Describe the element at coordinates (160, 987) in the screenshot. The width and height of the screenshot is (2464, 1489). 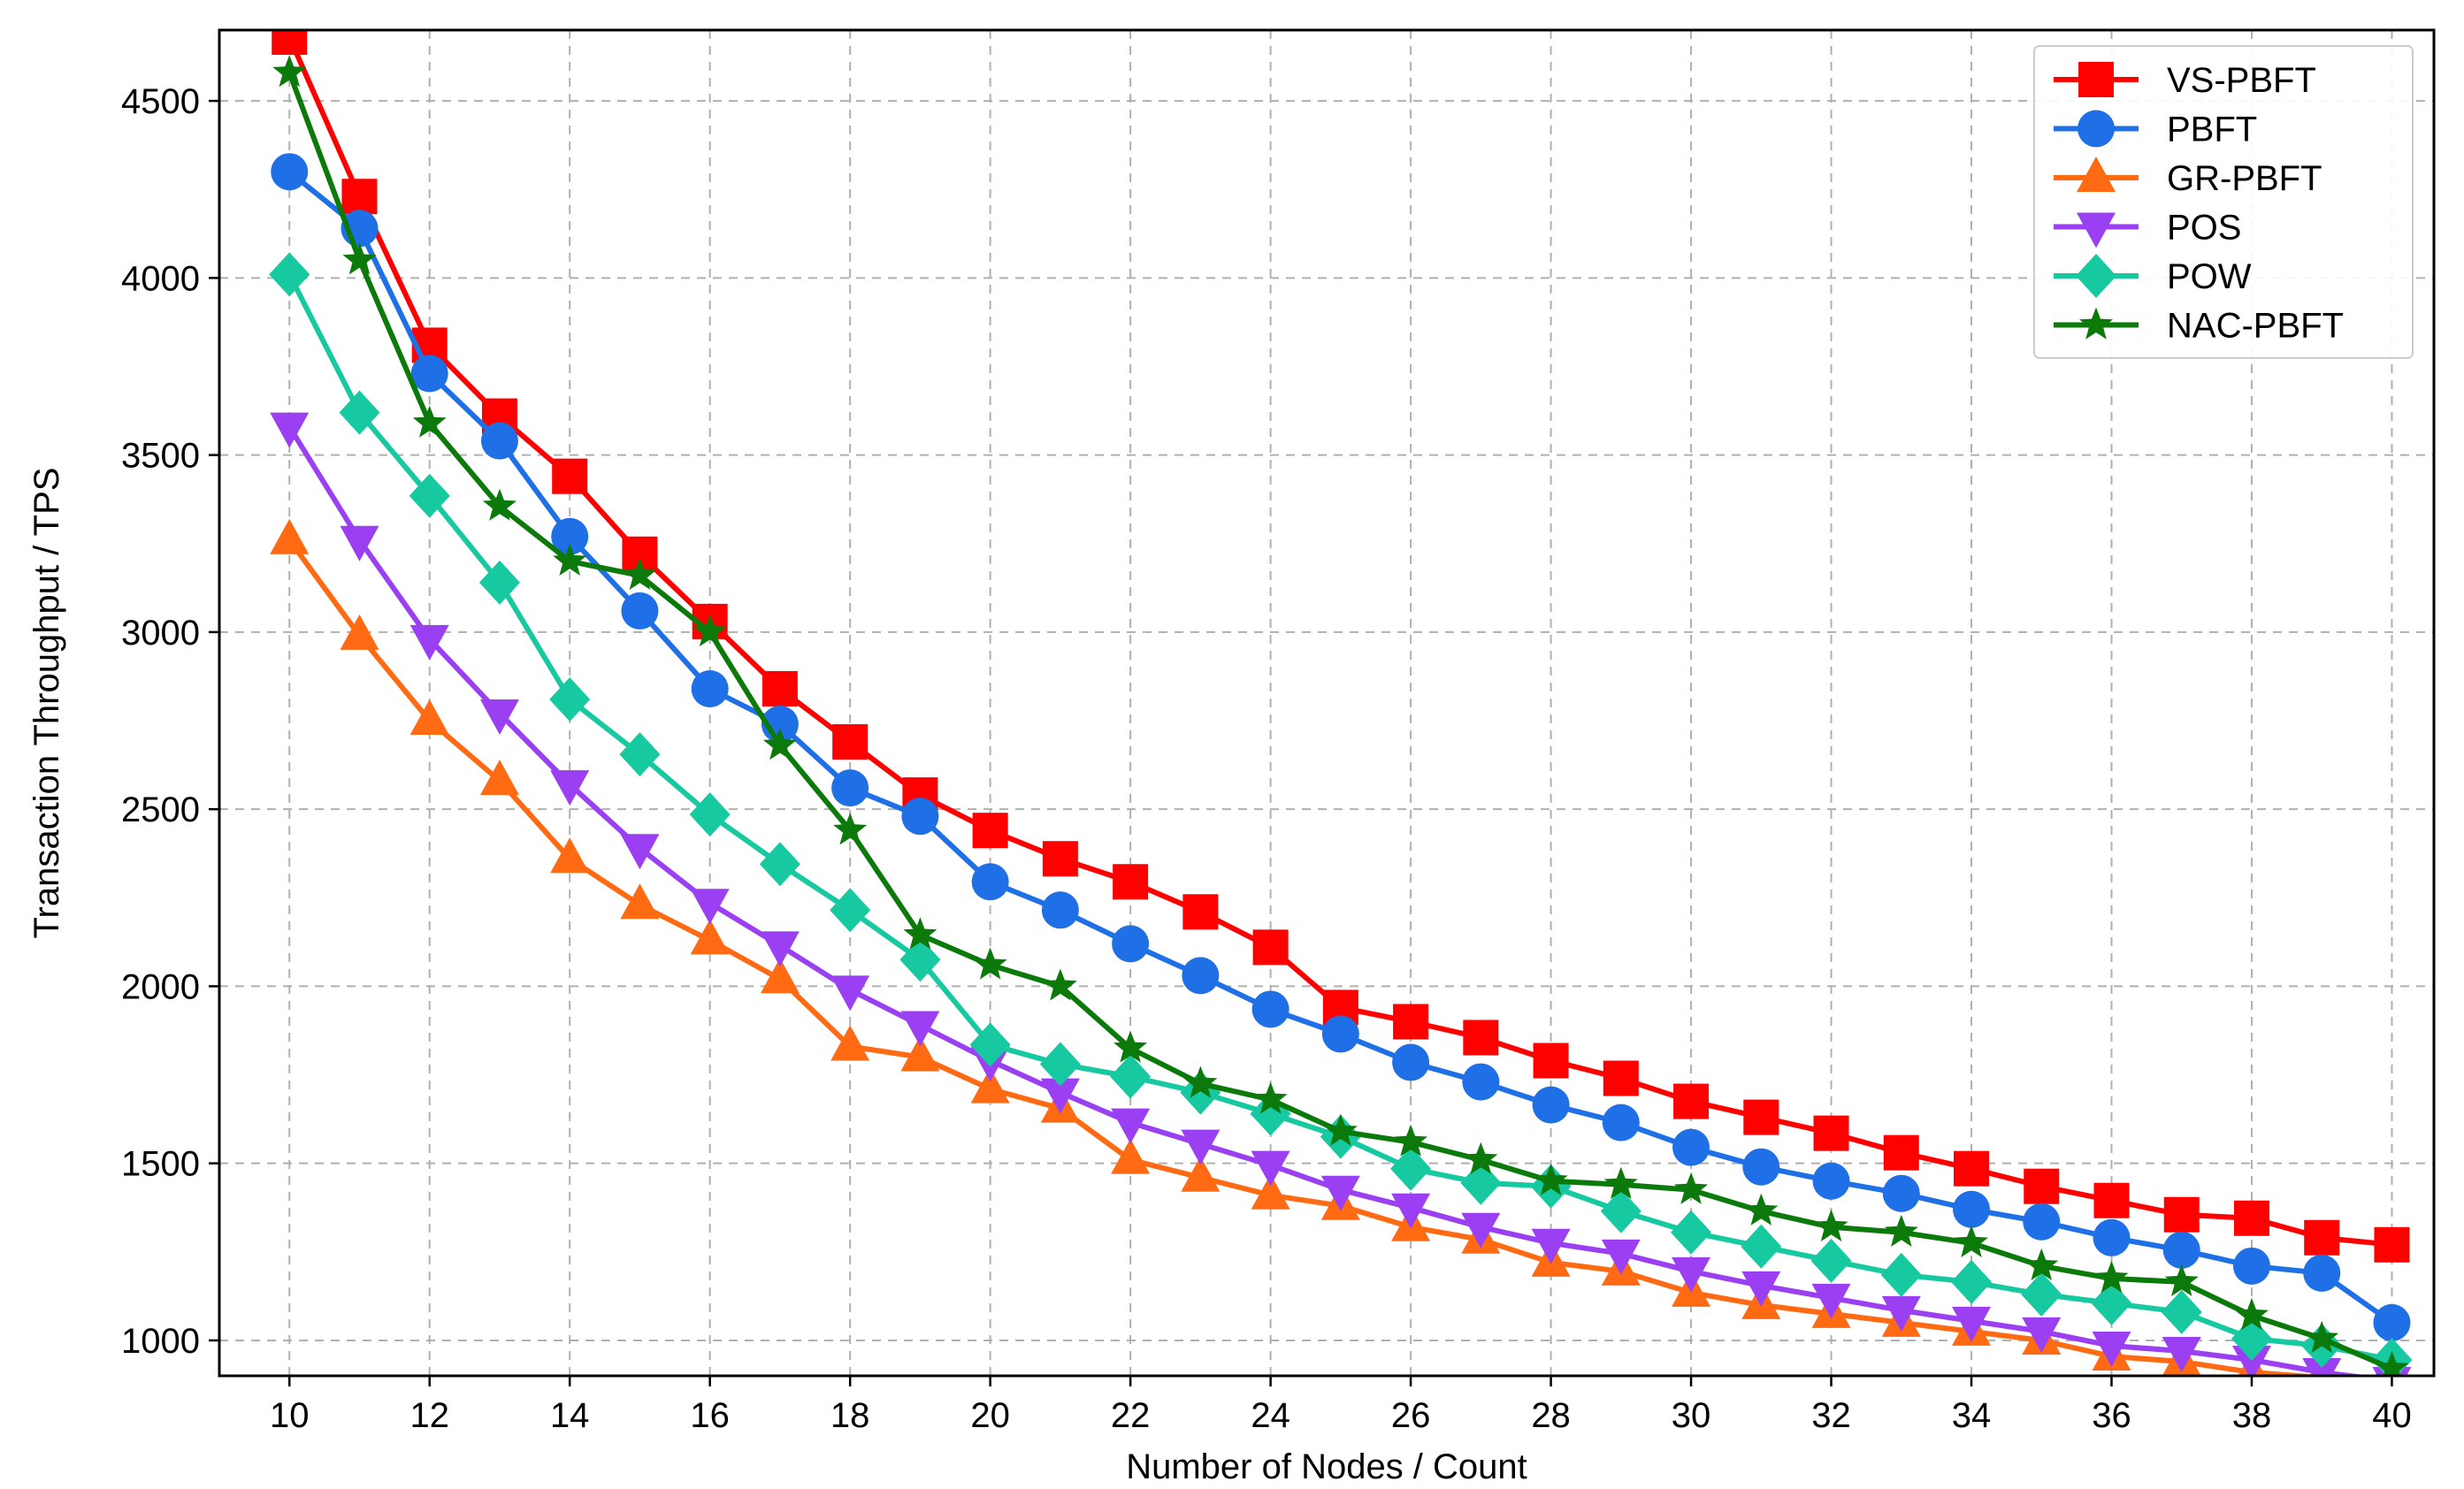
I see `y-tick-label: 2000` at that location.